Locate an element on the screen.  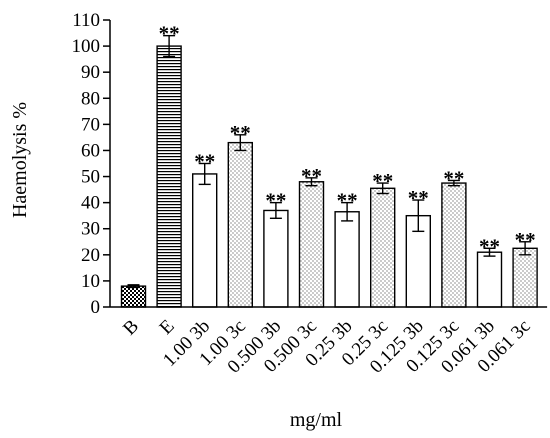
y-axis: 0 10 20 30 40 50 60 70 80 90 100 110 is located at coordinates (91, 164).